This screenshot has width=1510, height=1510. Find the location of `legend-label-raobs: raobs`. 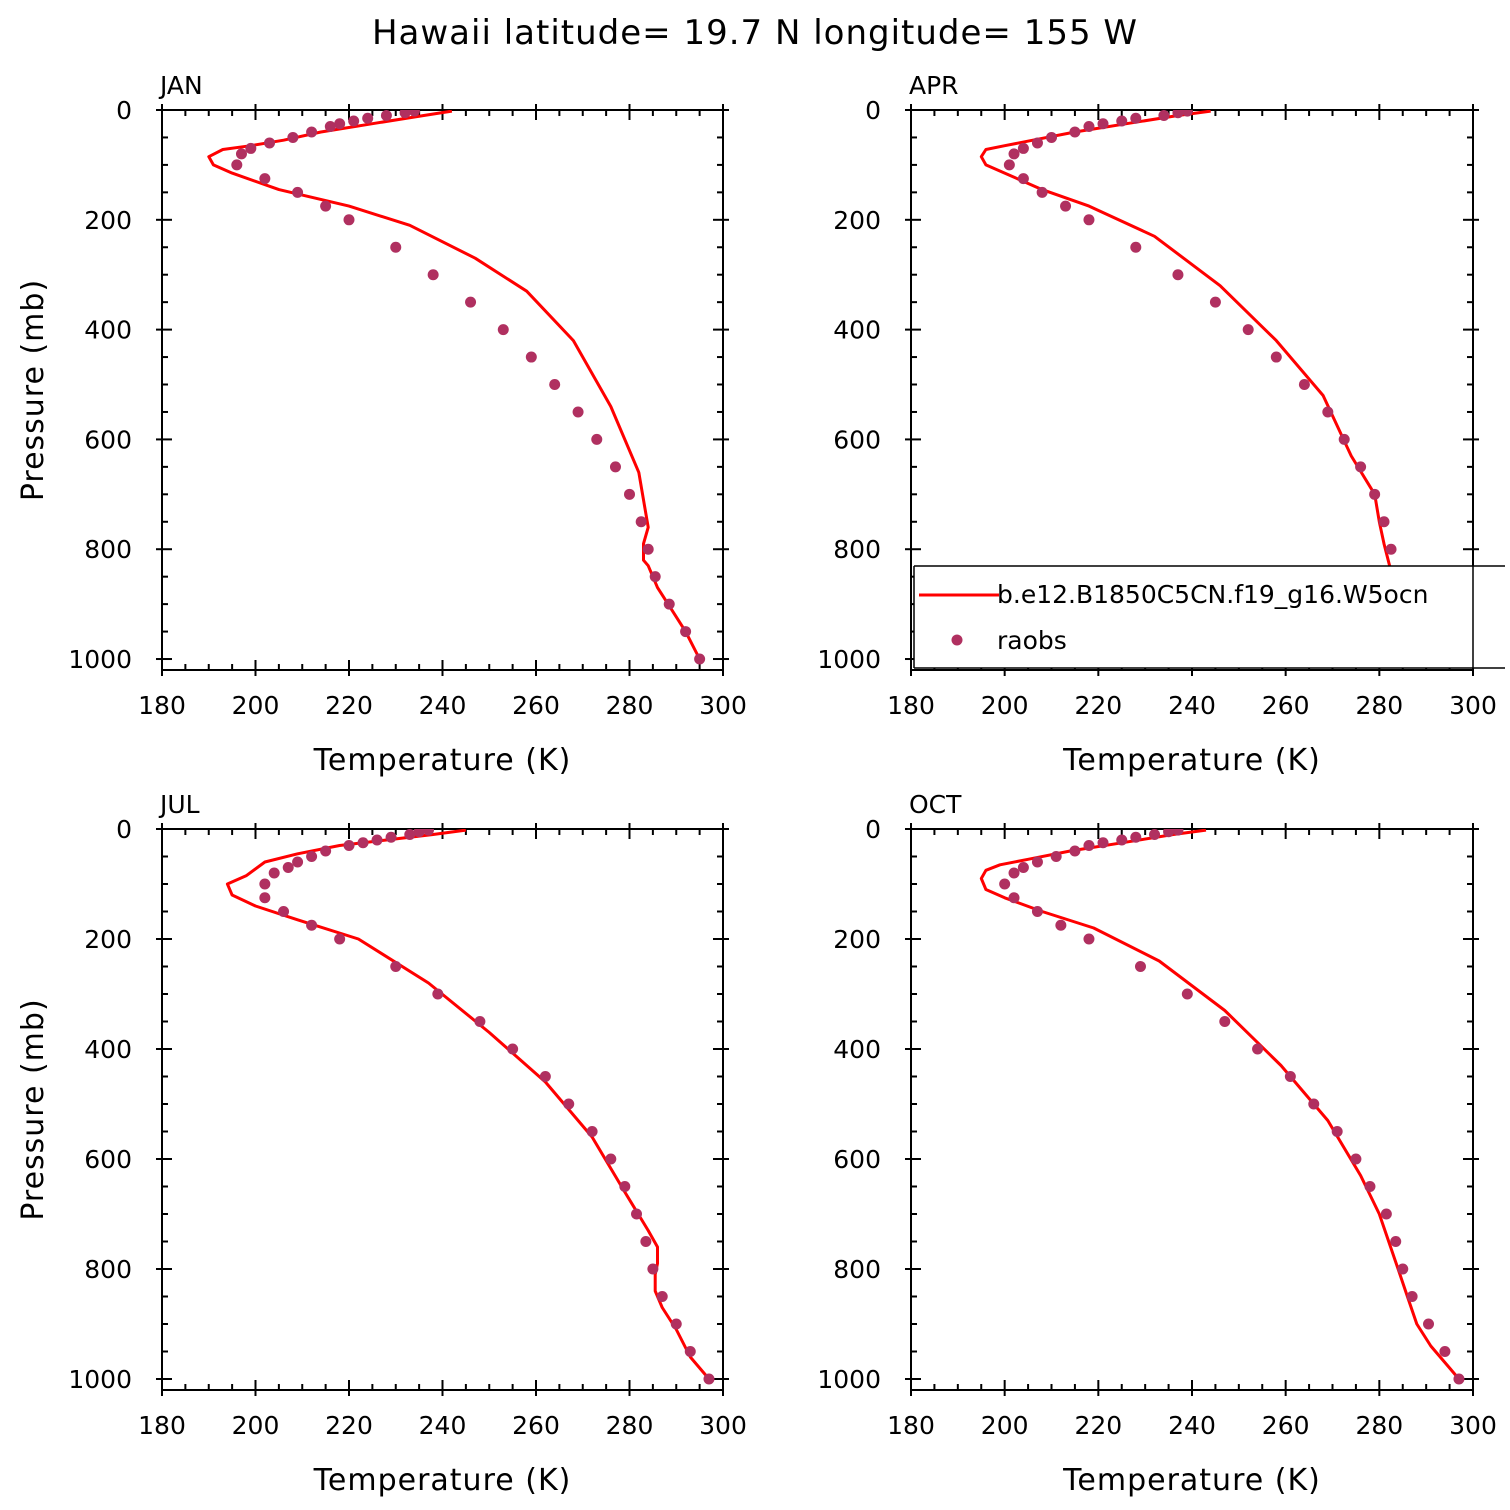

legend-label-raobs: raobs is located at coordinates (1032, 640).